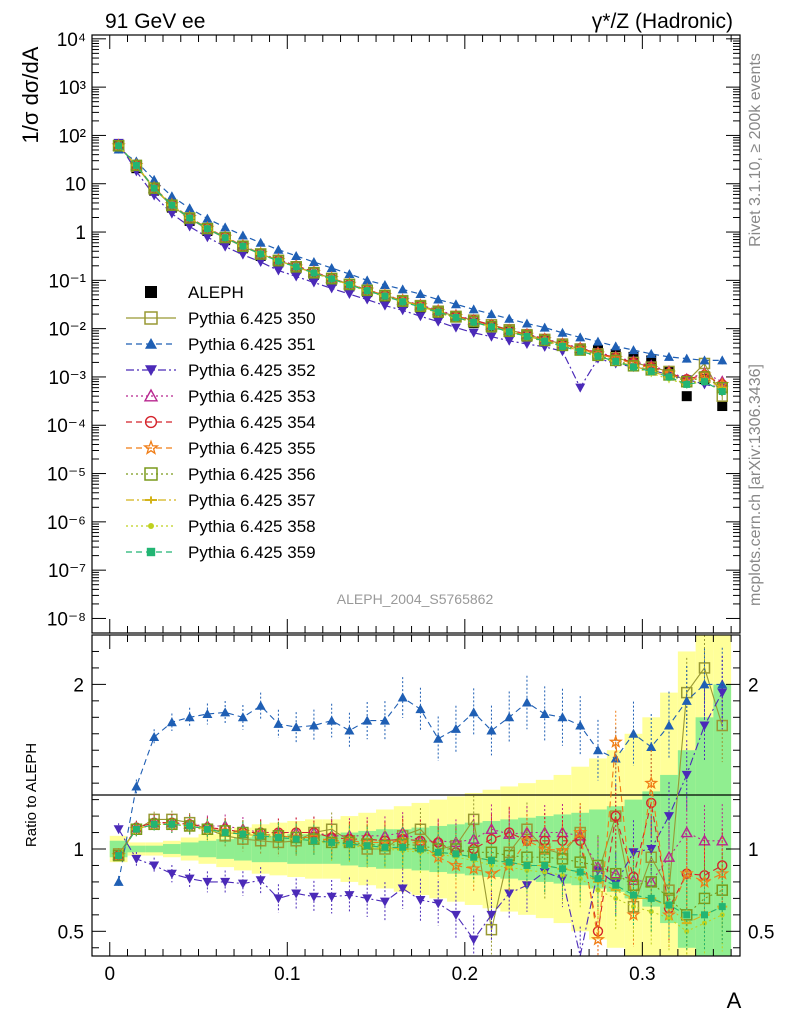  Describe the element at coordinates (221, 448) in the screenshot. I see `legend-entry: Pythia 6.425 355` at that location.